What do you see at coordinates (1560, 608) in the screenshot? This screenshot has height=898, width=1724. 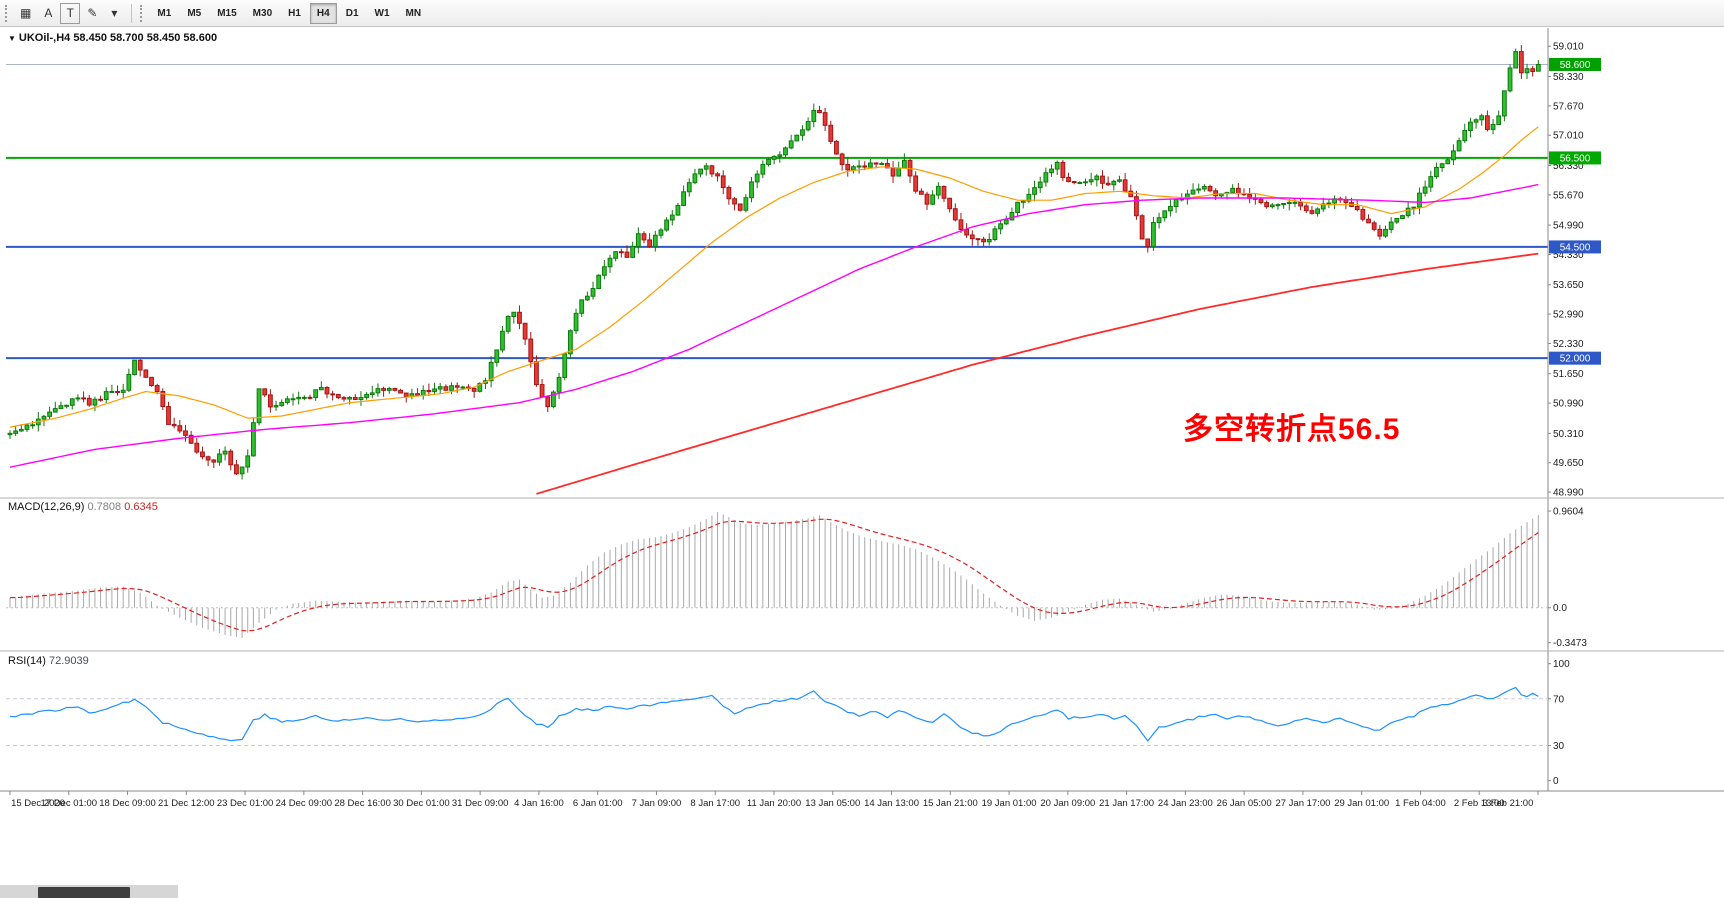 I see `svg-text: 0.0` at bounding box center [1560, 608].